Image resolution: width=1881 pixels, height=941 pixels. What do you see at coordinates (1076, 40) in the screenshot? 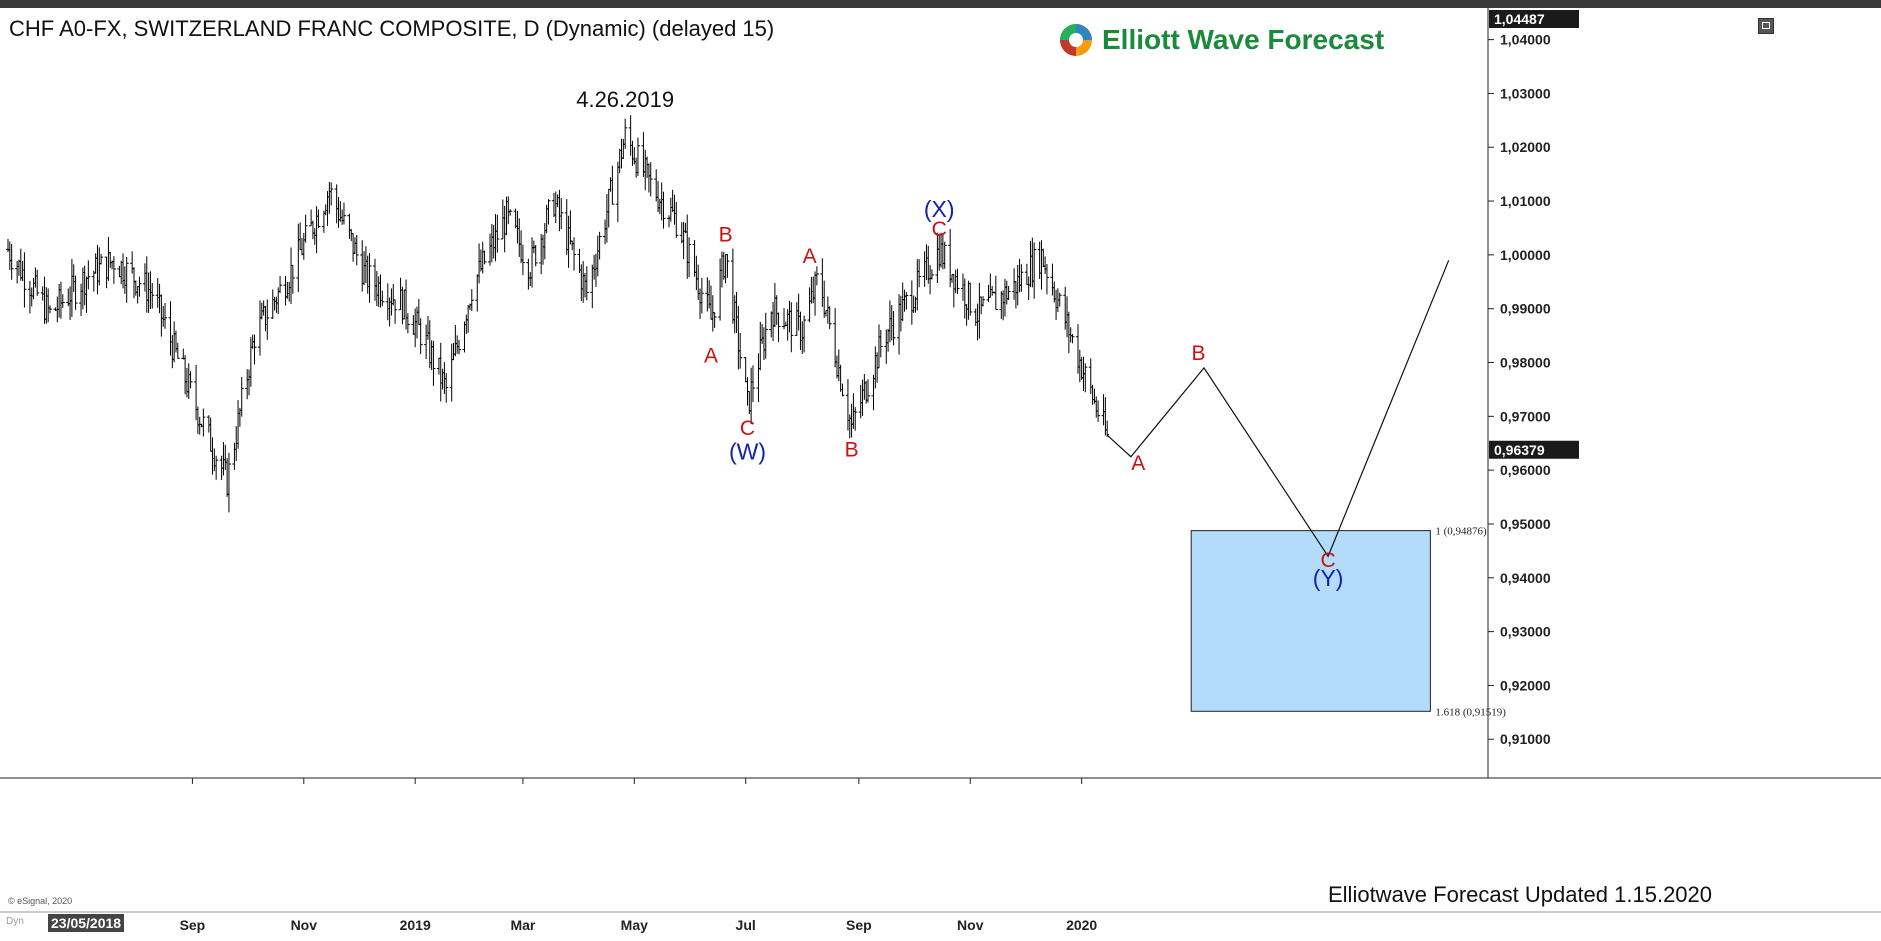
I see `brand-globe-icon` at bounding box center [1076, 40].